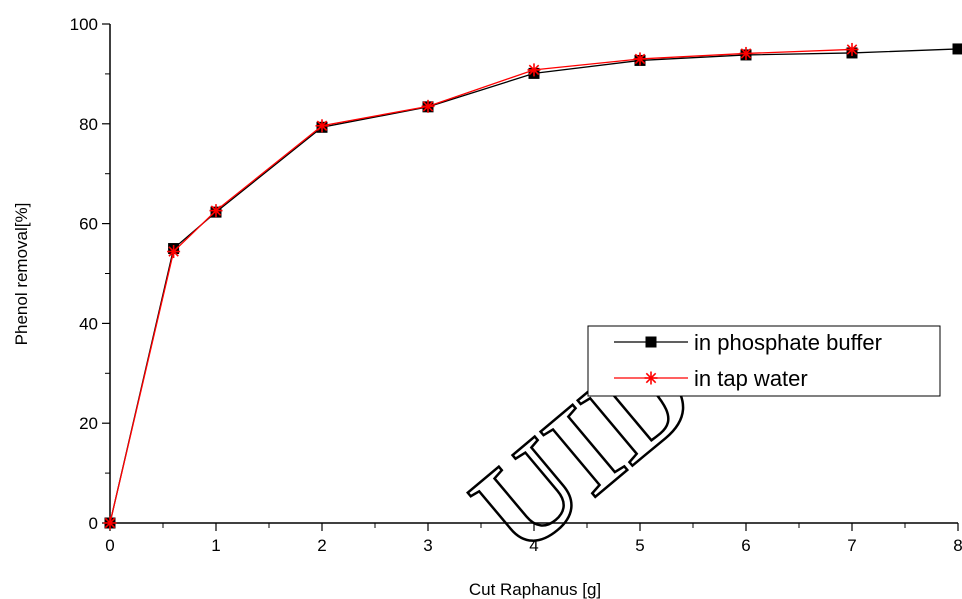  What do you see at coordinates (93, 523) in the screenshot?
I see `y-tick-label: 0` at bounding box center [93, 523].